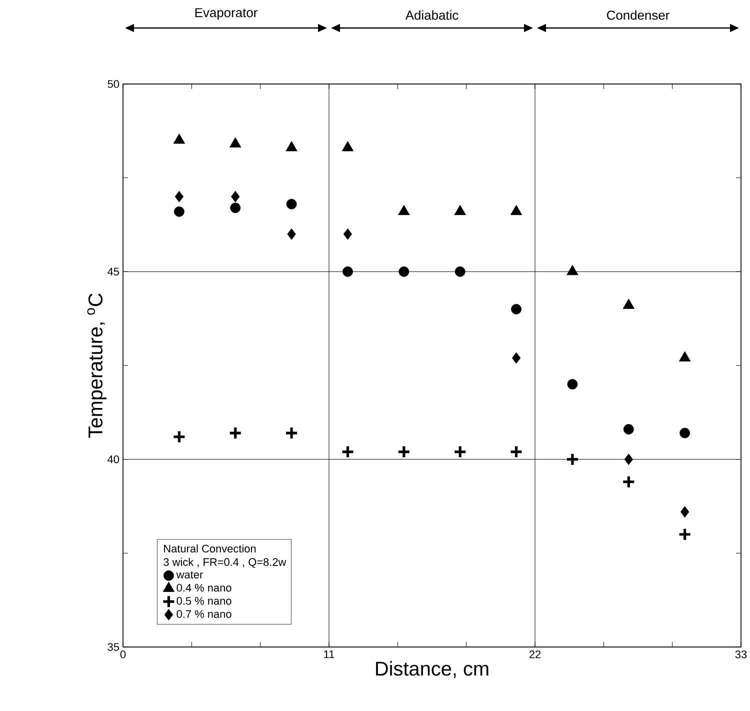  Describe the element at coordinates (226, 14) in the screenshot. I see `text: Evaporator` at that location.